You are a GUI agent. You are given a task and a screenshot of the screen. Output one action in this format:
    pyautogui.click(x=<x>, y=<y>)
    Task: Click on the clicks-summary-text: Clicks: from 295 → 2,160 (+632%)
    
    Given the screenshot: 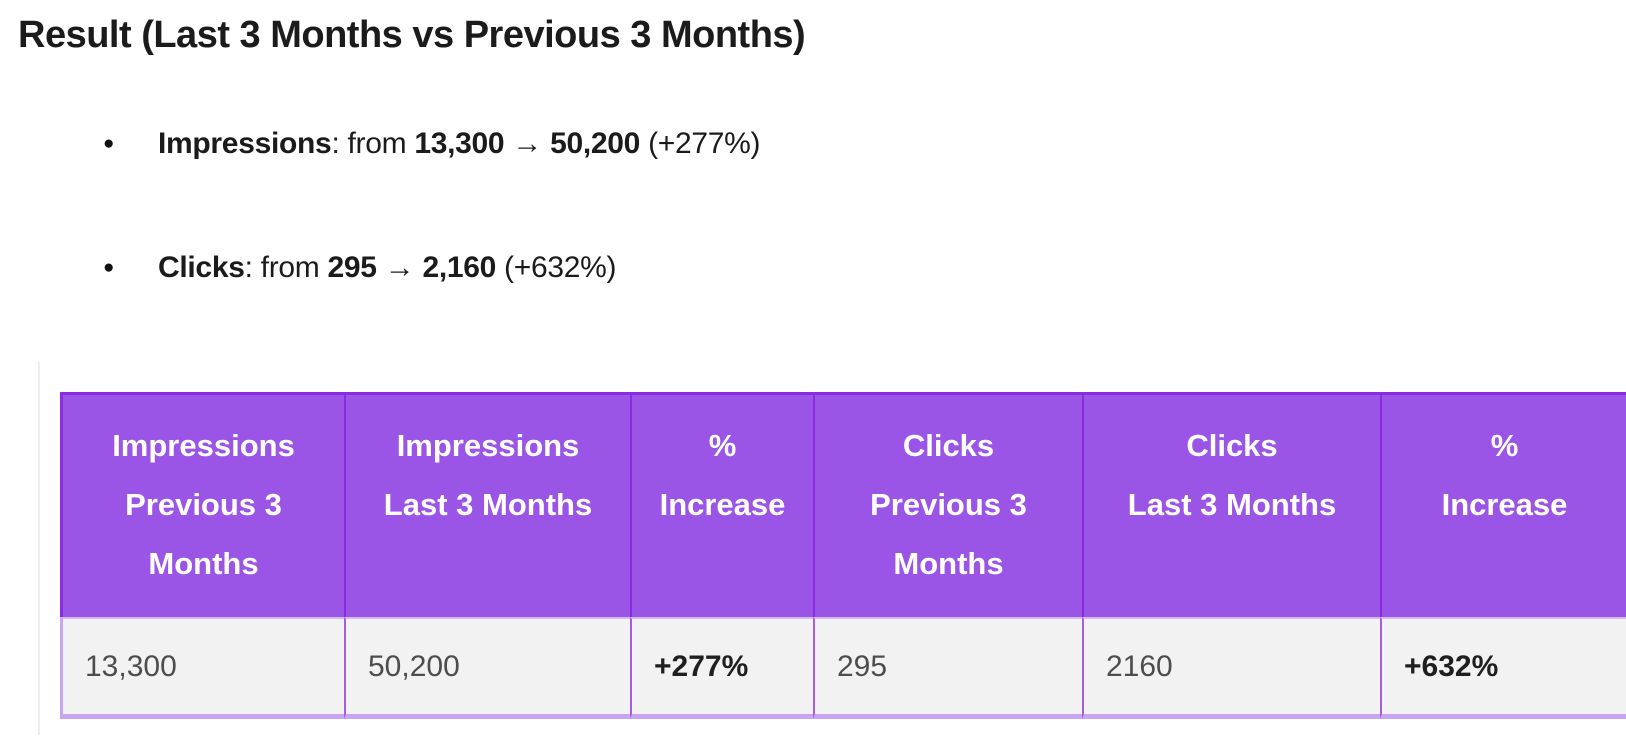 What is the action you would take?
    pyautogui.click(x=387, y=268)
    